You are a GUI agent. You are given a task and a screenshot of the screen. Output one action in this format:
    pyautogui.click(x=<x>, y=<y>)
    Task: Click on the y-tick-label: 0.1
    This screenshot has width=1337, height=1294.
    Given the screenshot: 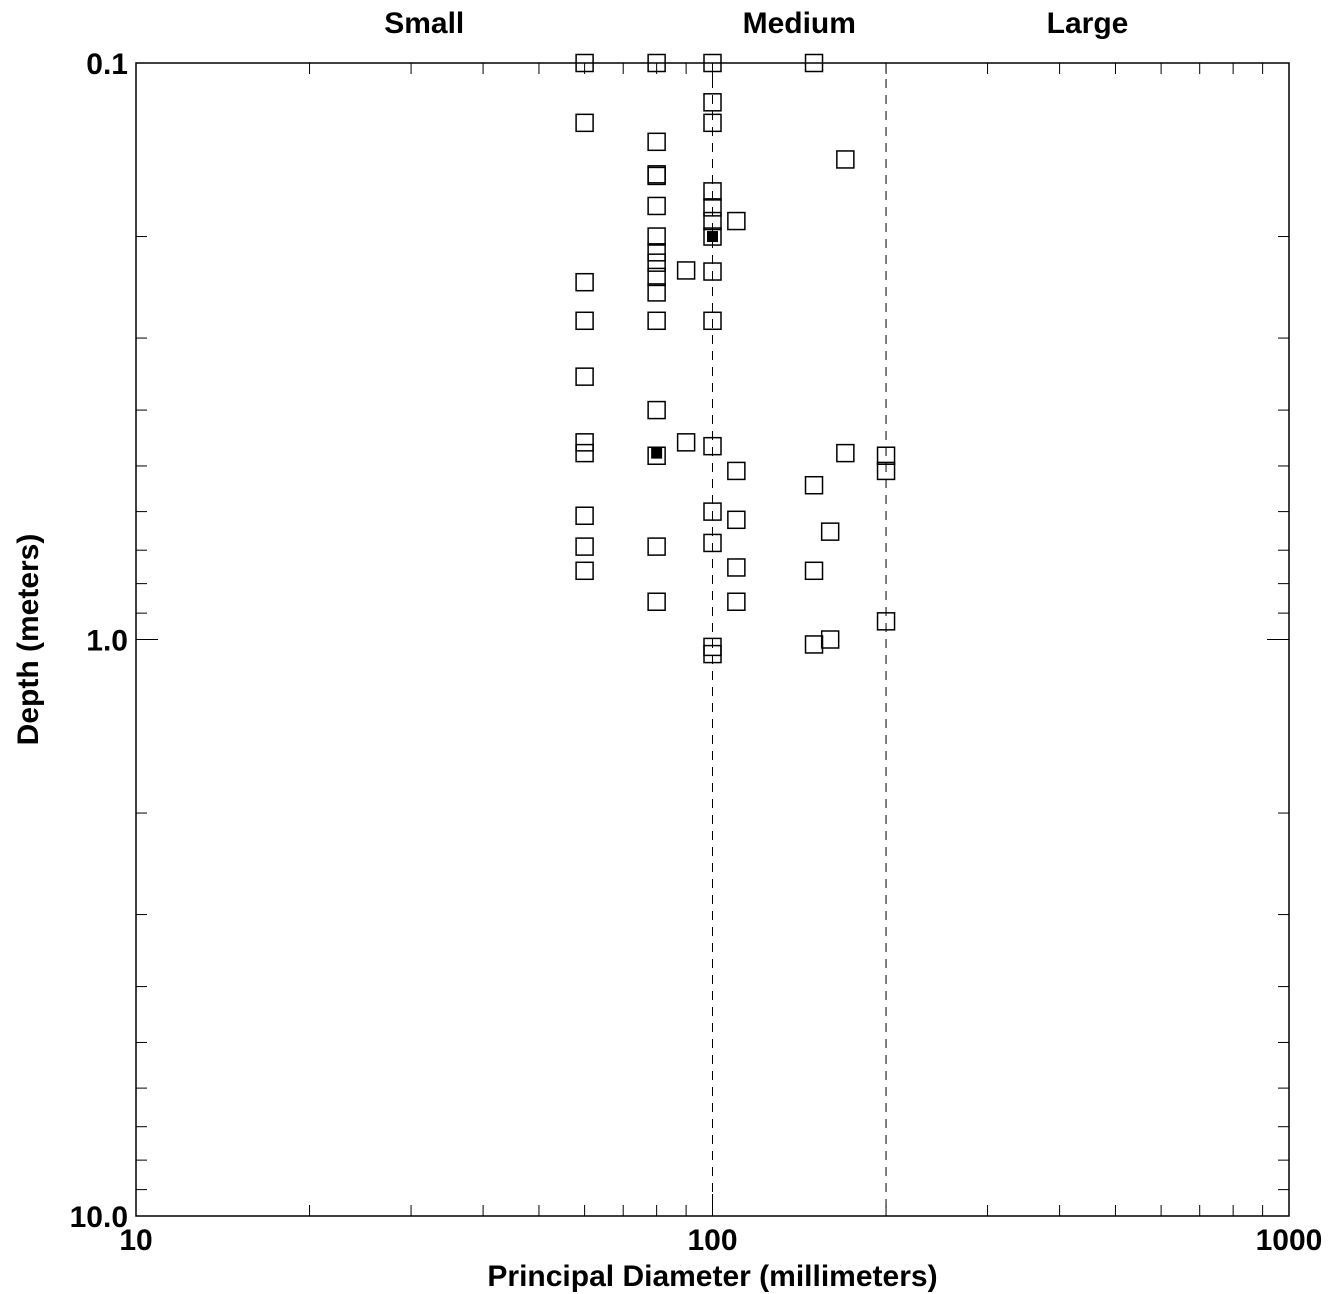 What is the action you would take?
    pyautogui.click(x=107, y=64)
    